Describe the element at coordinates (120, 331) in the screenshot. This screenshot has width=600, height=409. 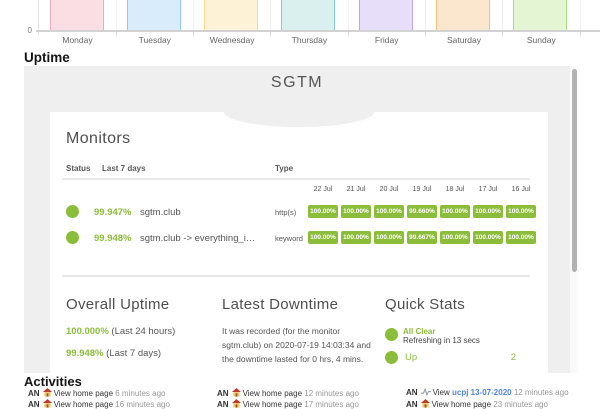
I see `overall-uptime-24h: 100.000% (Last 24 hours)` at that location.